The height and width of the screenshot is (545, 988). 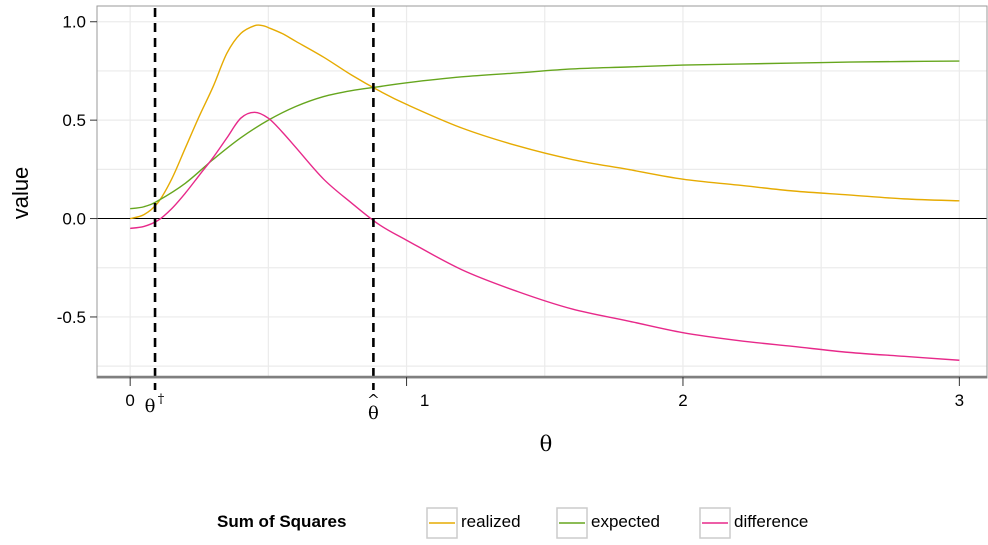 I want to click on legend: Sum of Squares realized expected difference, so click(x=512, y=523).